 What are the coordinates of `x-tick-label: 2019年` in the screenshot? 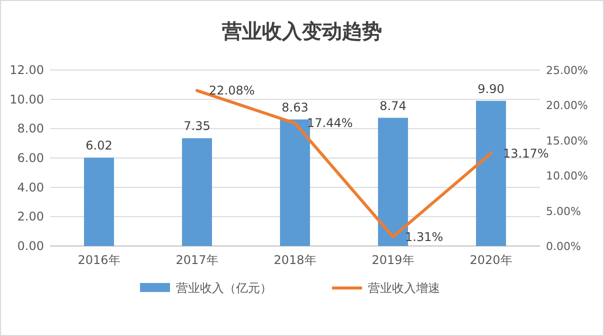 It's located at (393, 260).